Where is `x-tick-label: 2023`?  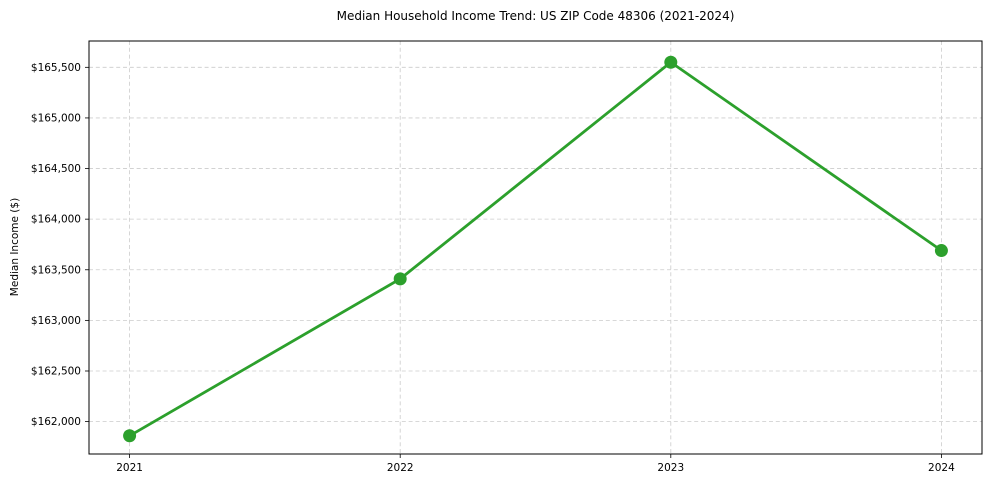
x-tick-label: 2023 is located at coordinates (670, 468).